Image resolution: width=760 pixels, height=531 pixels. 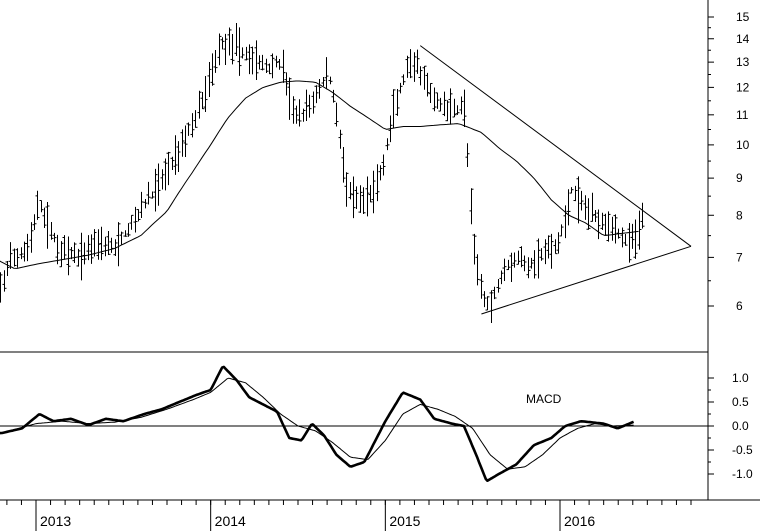 I want to click on macd-tick-label: -1.0, so click(x=742, y=474).